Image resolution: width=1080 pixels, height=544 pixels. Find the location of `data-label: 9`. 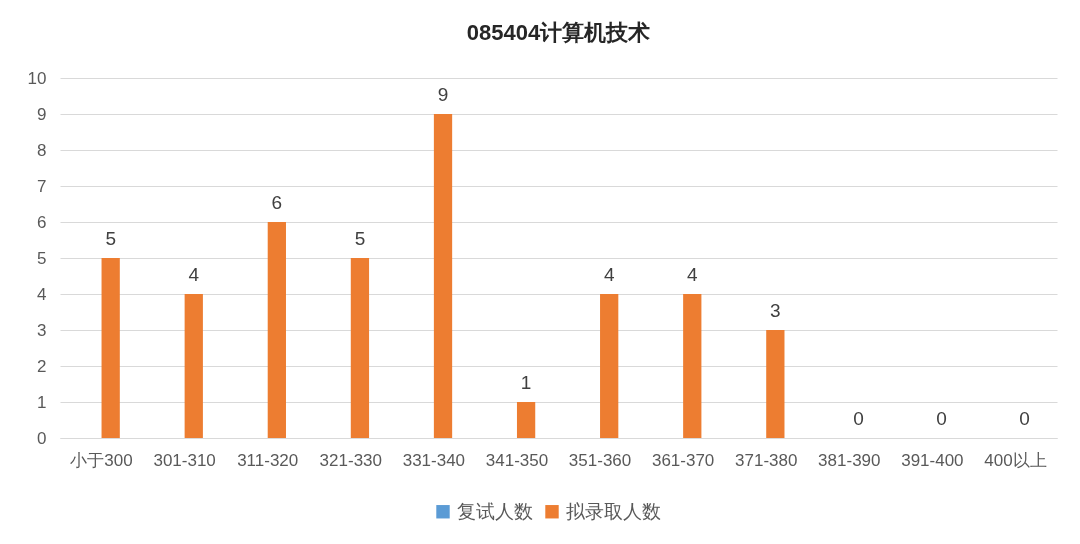

data-label: 9 is located at coordinates (443, 94).